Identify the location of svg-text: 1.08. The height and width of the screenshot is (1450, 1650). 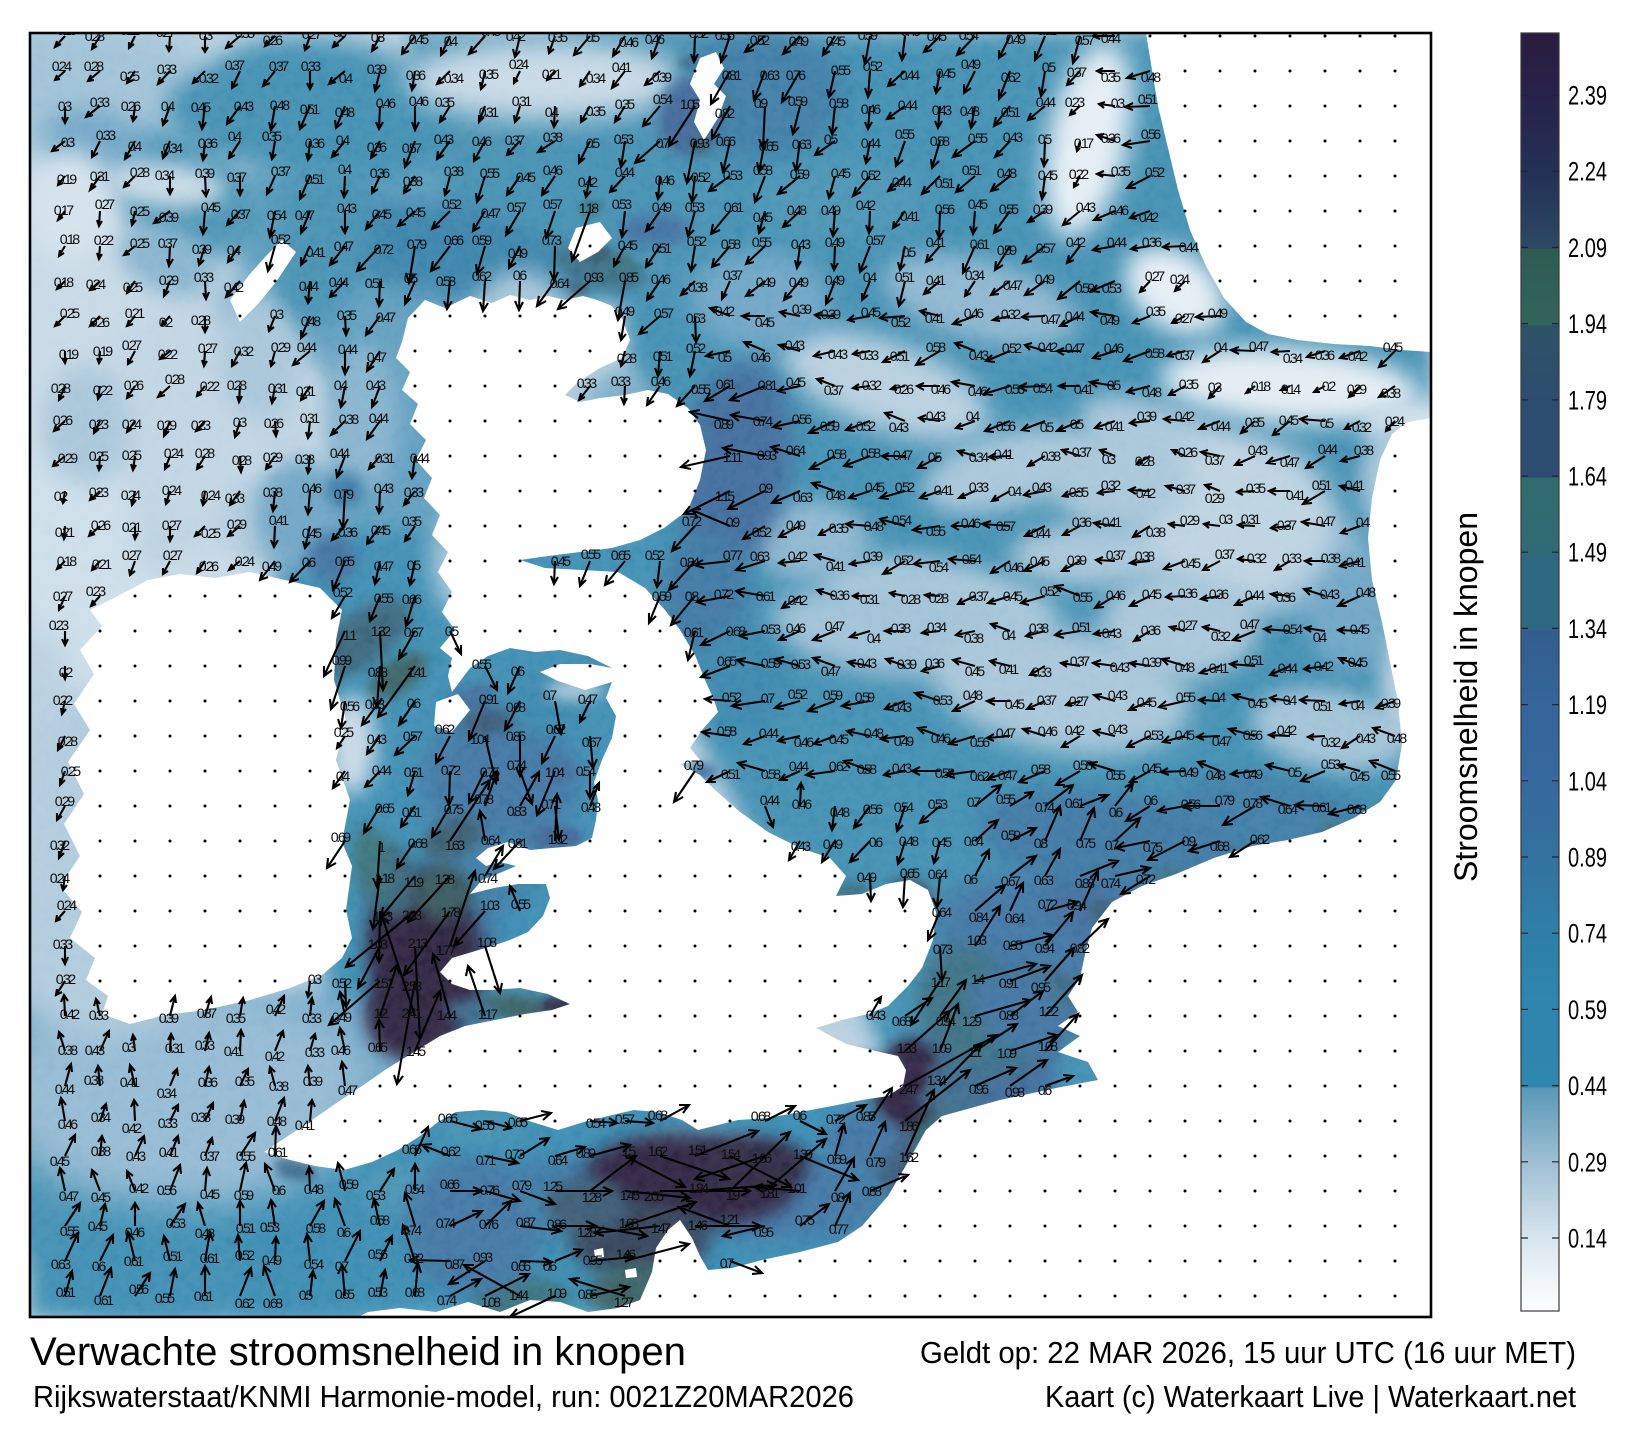
(1048, 1047).